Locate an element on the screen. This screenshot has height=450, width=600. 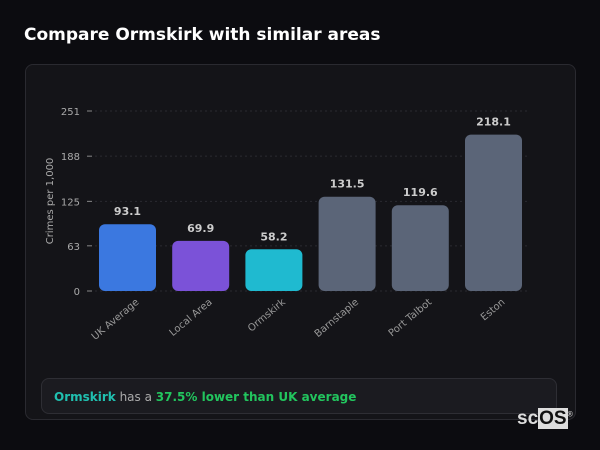
y-axis-label: Crimes per 1,000 is located at coordinates (50, 201).